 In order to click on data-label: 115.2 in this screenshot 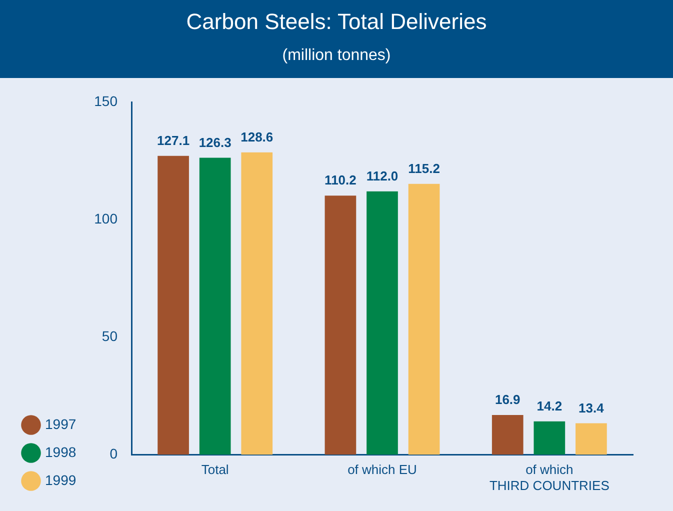, I will do `click(424, 168)`.